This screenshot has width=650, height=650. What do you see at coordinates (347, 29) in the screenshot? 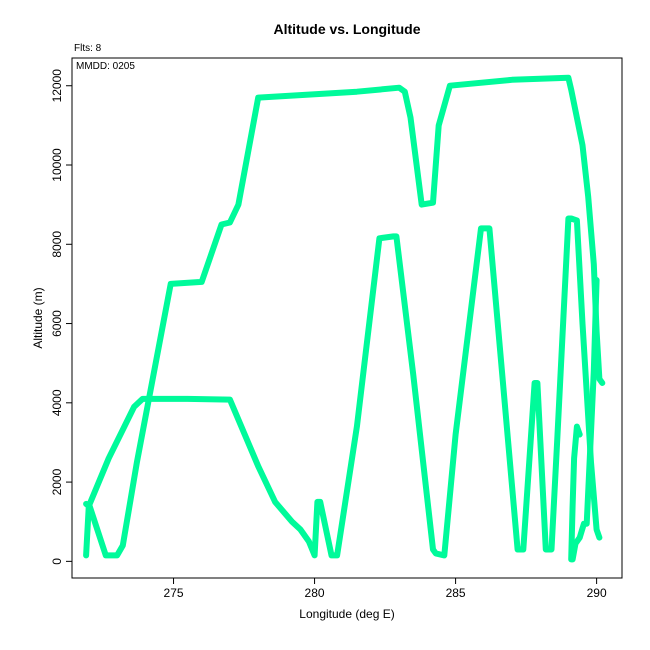
I see `chart-title: Altitude vs. Longitude` at bounding box center [347, 29].